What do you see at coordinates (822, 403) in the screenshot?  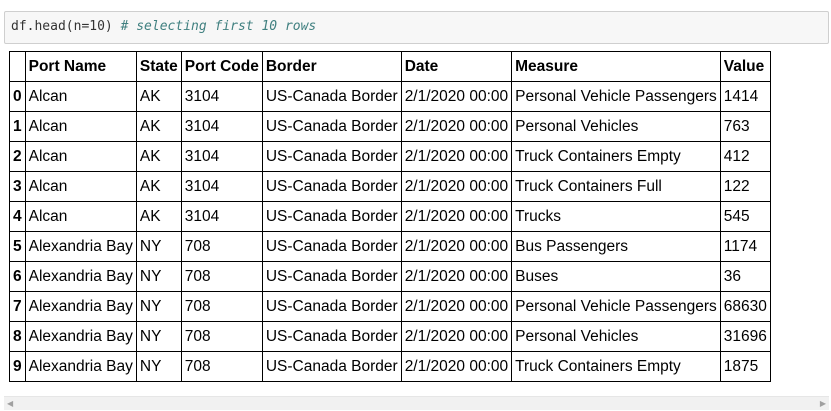 I see `scroll-right-arrow-icon: ▶` at bounding box center [822, 403].